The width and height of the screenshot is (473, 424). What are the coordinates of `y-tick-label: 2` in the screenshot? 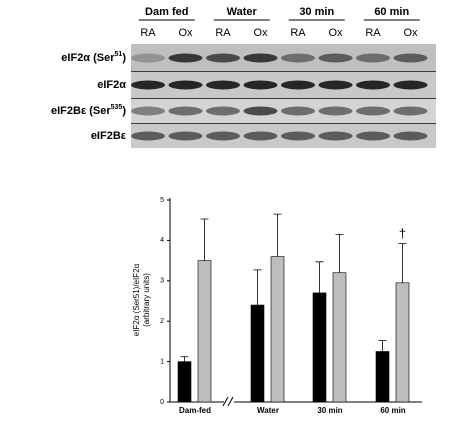 It's located at (162, 321).